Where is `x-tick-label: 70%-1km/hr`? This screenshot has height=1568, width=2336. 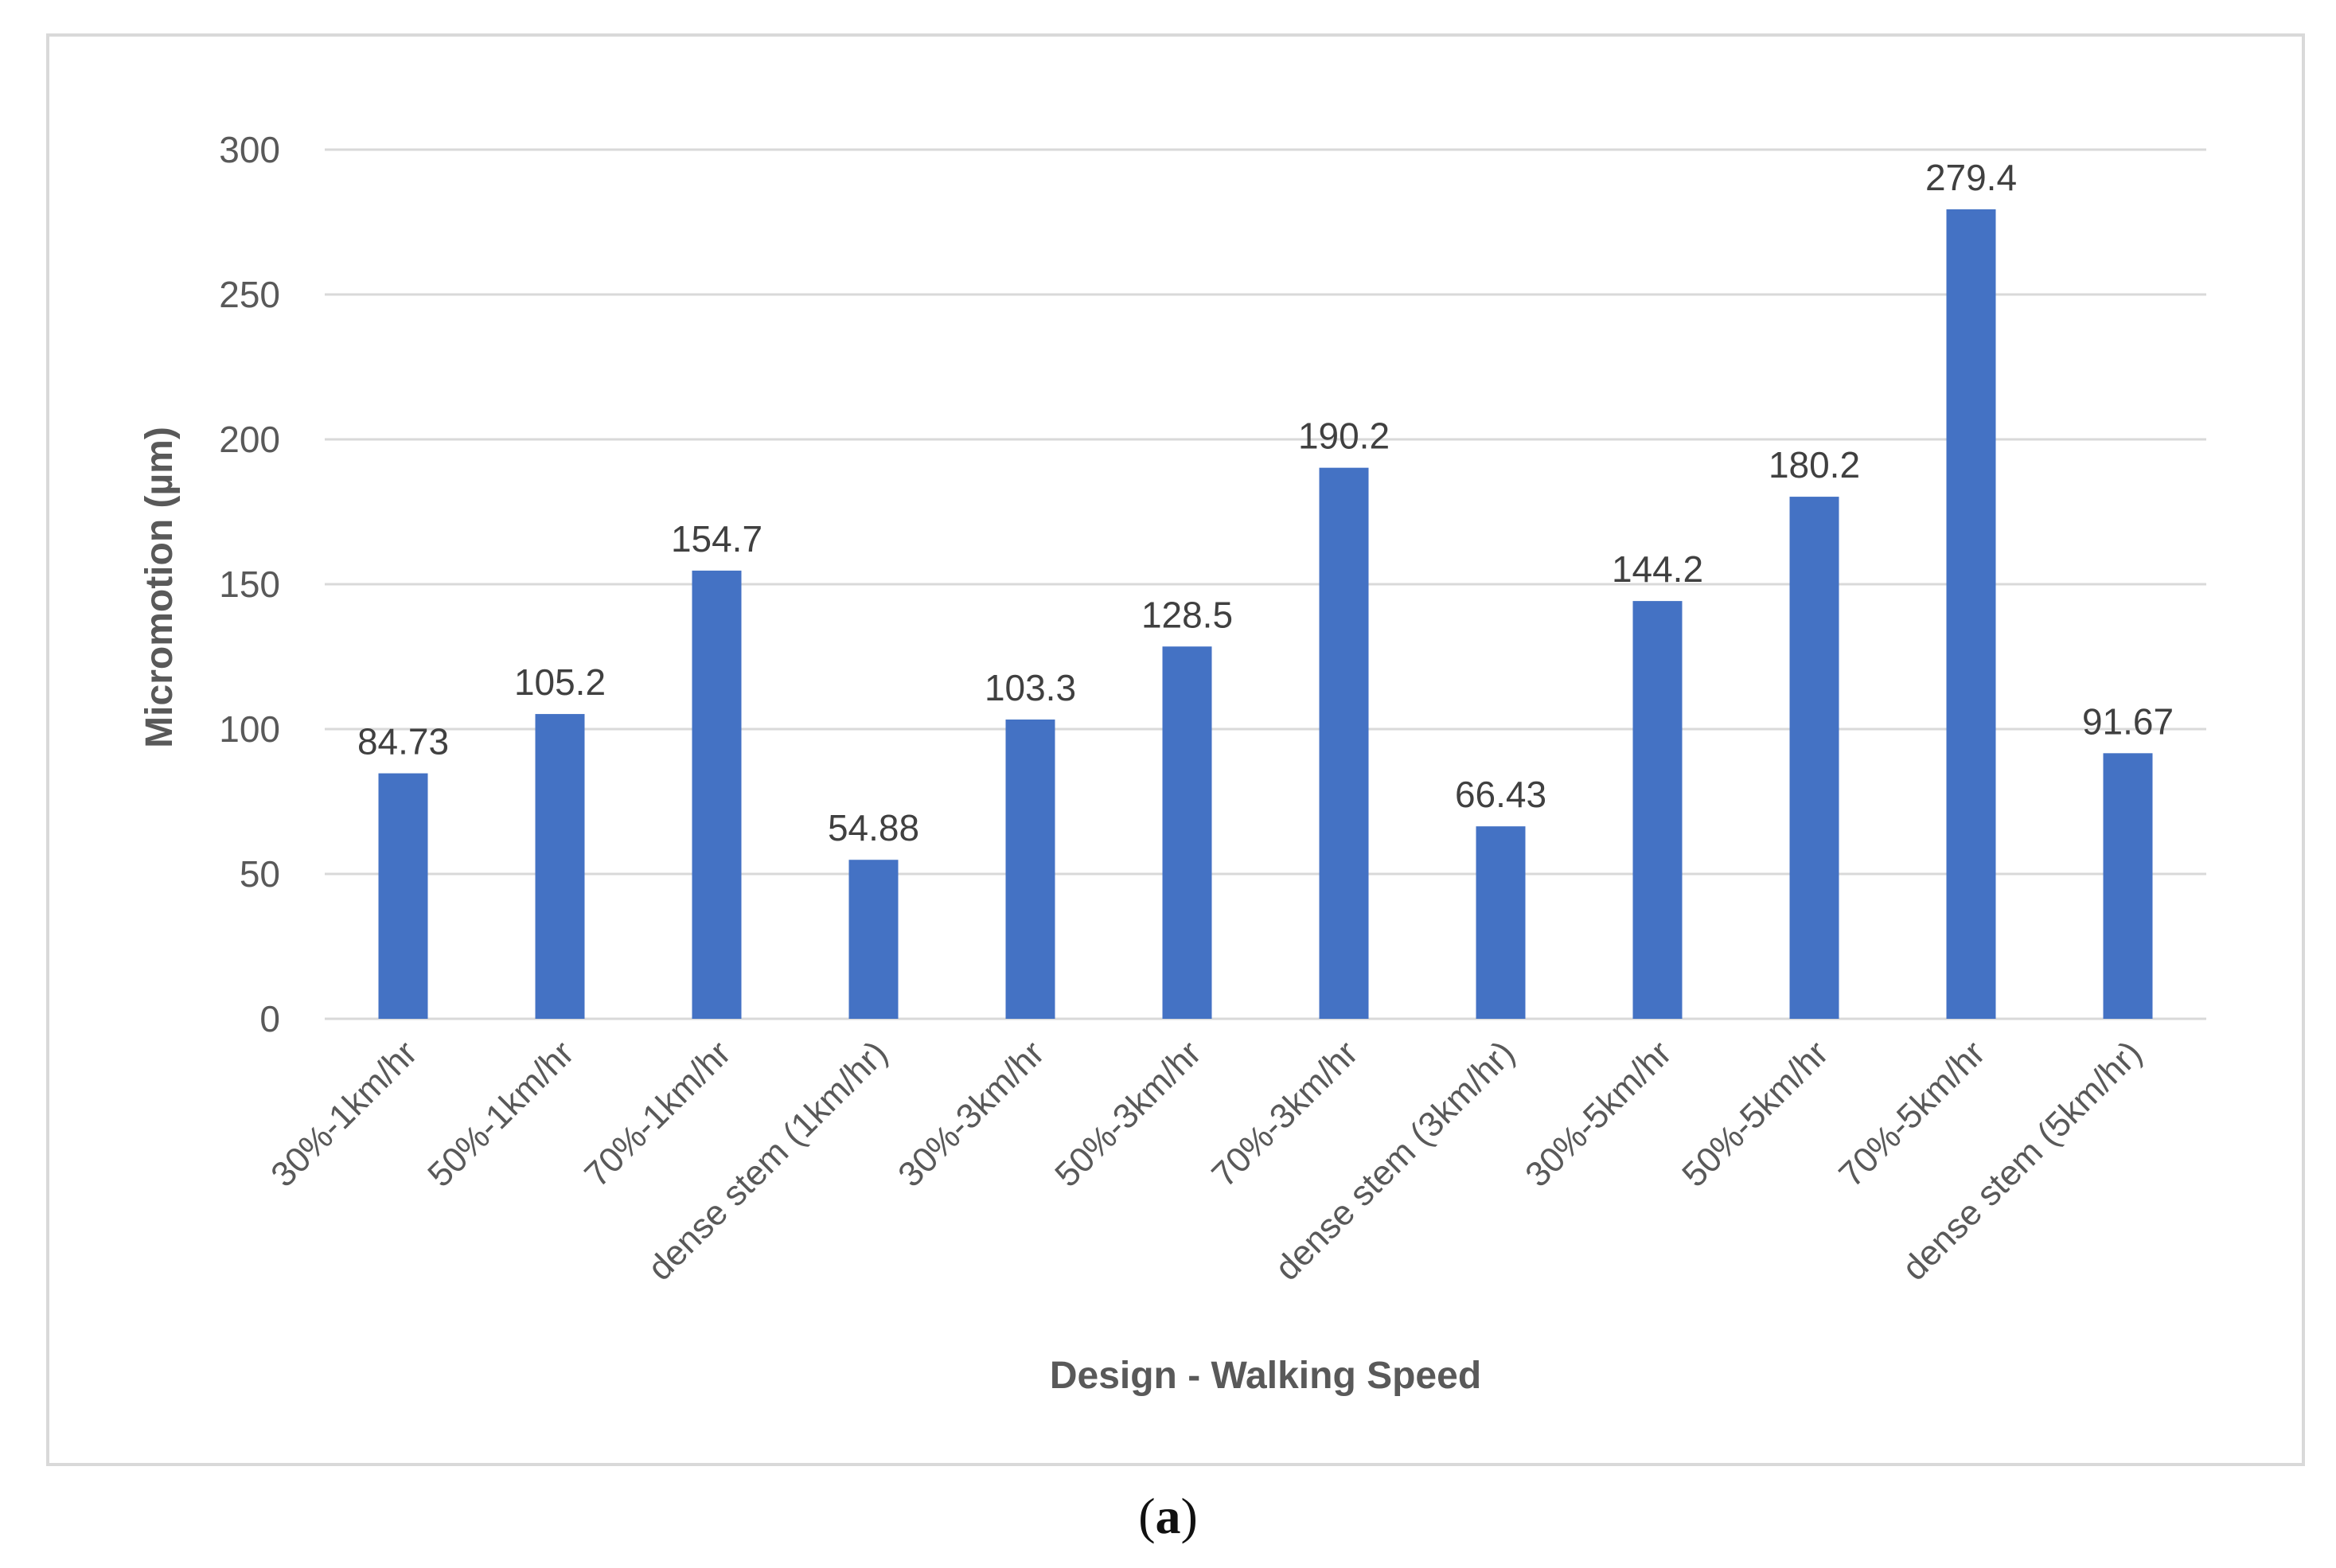 x-tick-label: 70%-1km/hr is located at coordinates (658, 1113).